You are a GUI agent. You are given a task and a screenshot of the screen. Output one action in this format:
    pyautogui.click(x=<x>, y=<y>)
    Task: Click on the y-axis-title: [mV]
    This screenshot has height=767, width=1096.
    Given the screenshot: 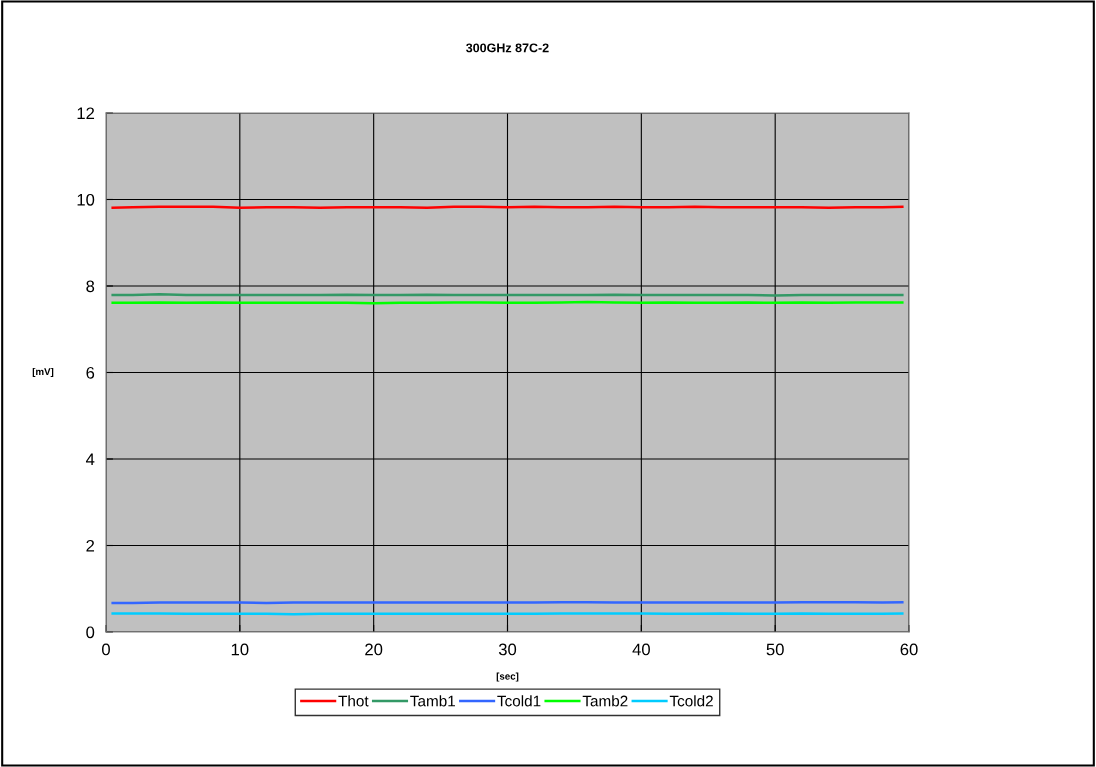 What is the action you would take?
    pyautogui.click(x=43, y=372)
    